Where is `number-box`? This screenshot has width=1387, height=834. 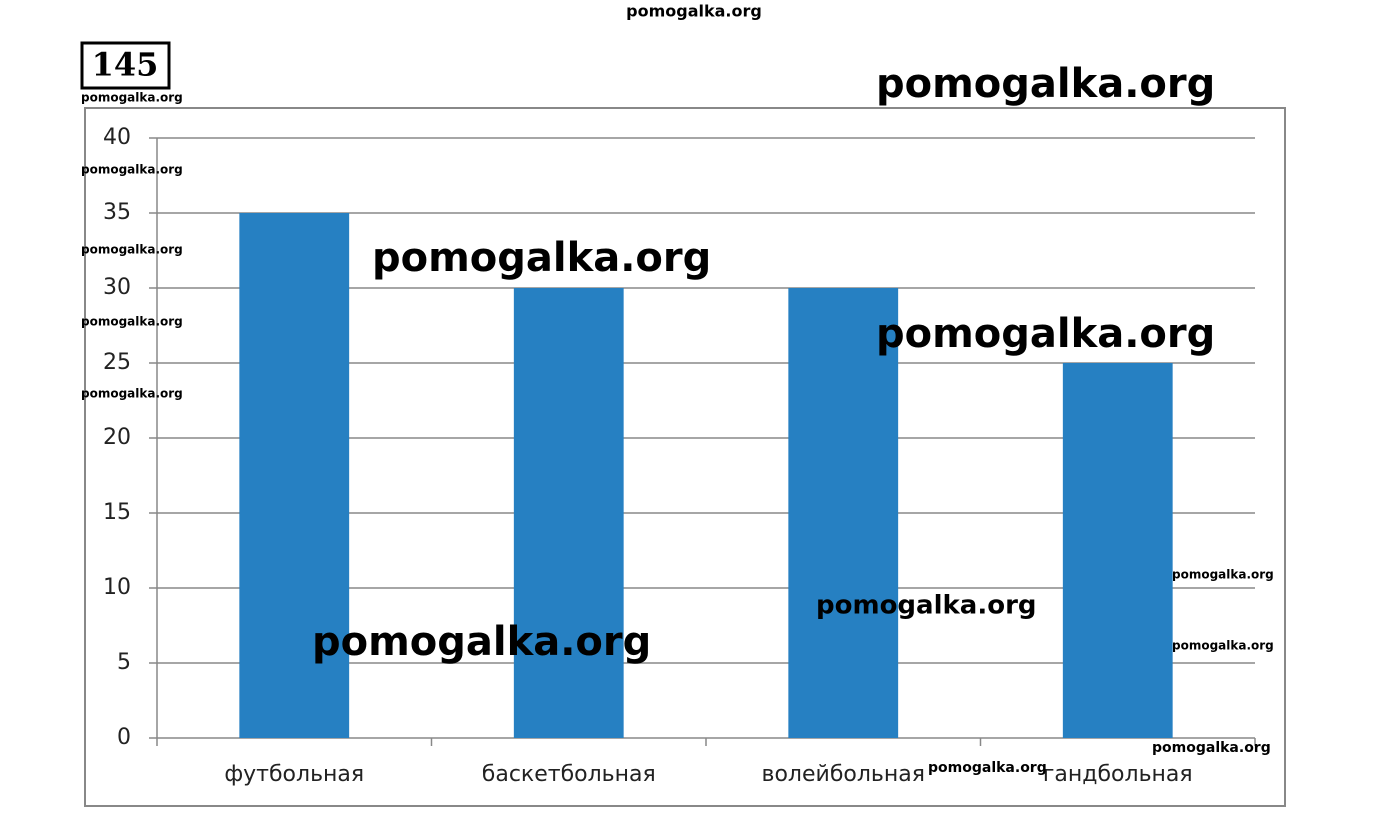
number-box is located at coordinates (125, 65).